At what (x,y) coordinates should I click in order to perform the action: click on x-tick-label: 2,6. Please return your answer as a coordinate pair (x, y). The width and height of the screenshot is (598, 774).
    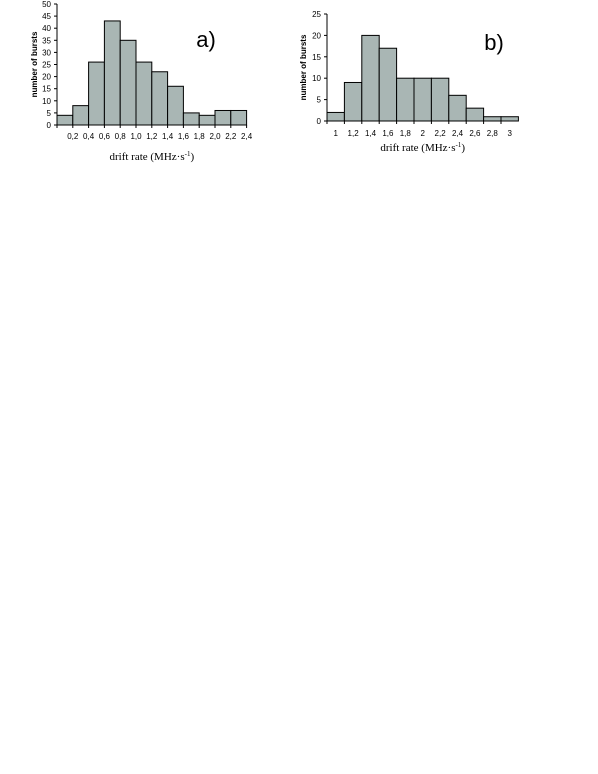
    Looking at the image, I should click on (475, 133).